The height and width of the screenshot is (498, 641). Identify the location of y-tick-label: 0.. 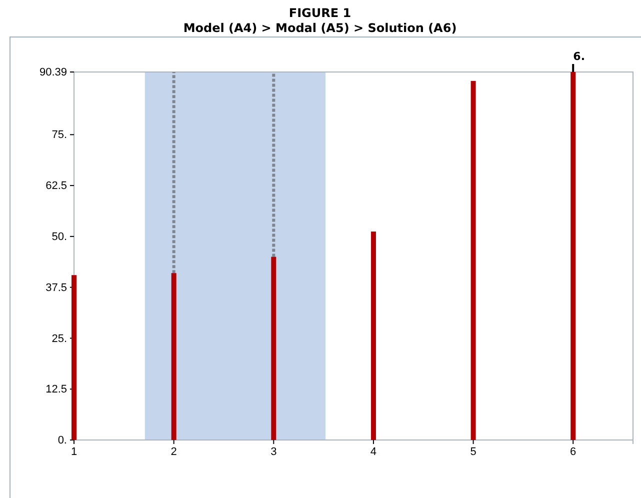
(62, 440).